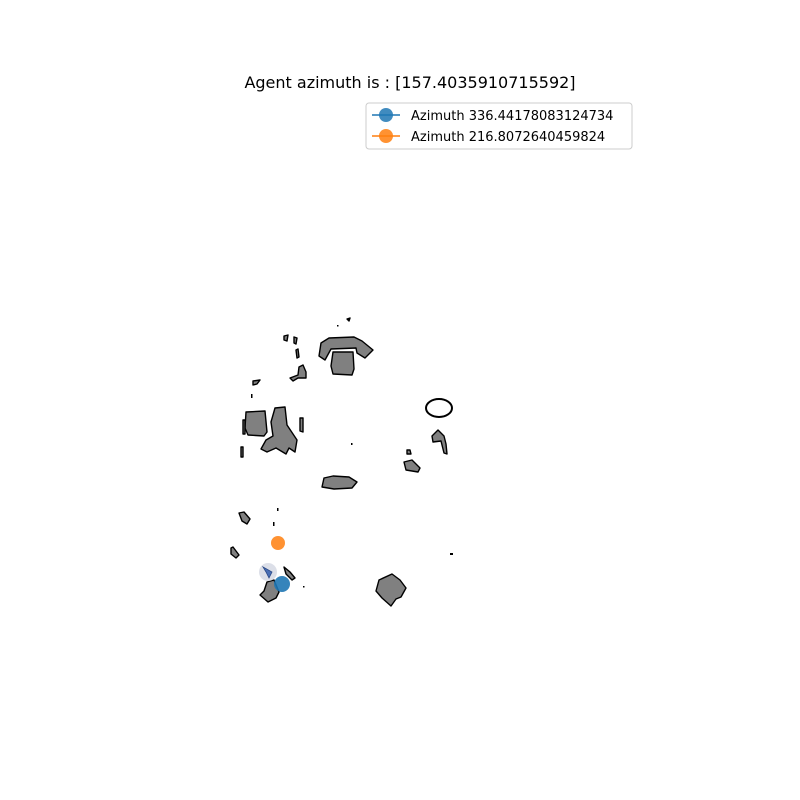 Image resolution: width=800 pixels, height=800 pixels. Describe the element at coordinates (282, 584) in the screenshot. I see `azimuth-336-marker` at that location.